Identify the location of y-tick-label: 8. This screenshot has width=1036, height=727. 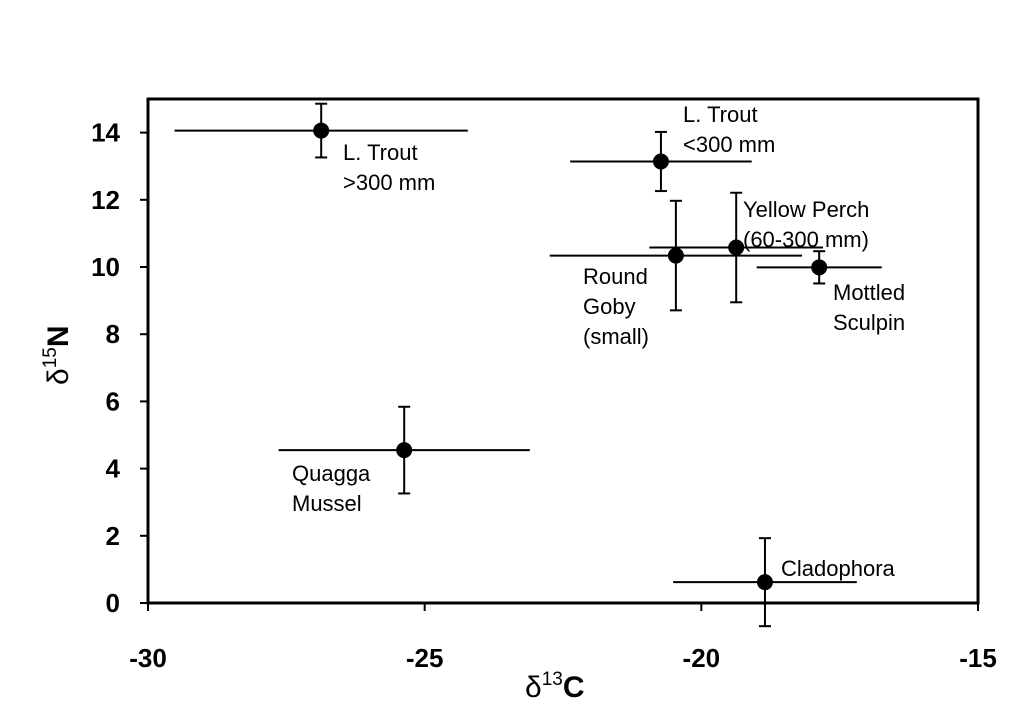
(113, 334).